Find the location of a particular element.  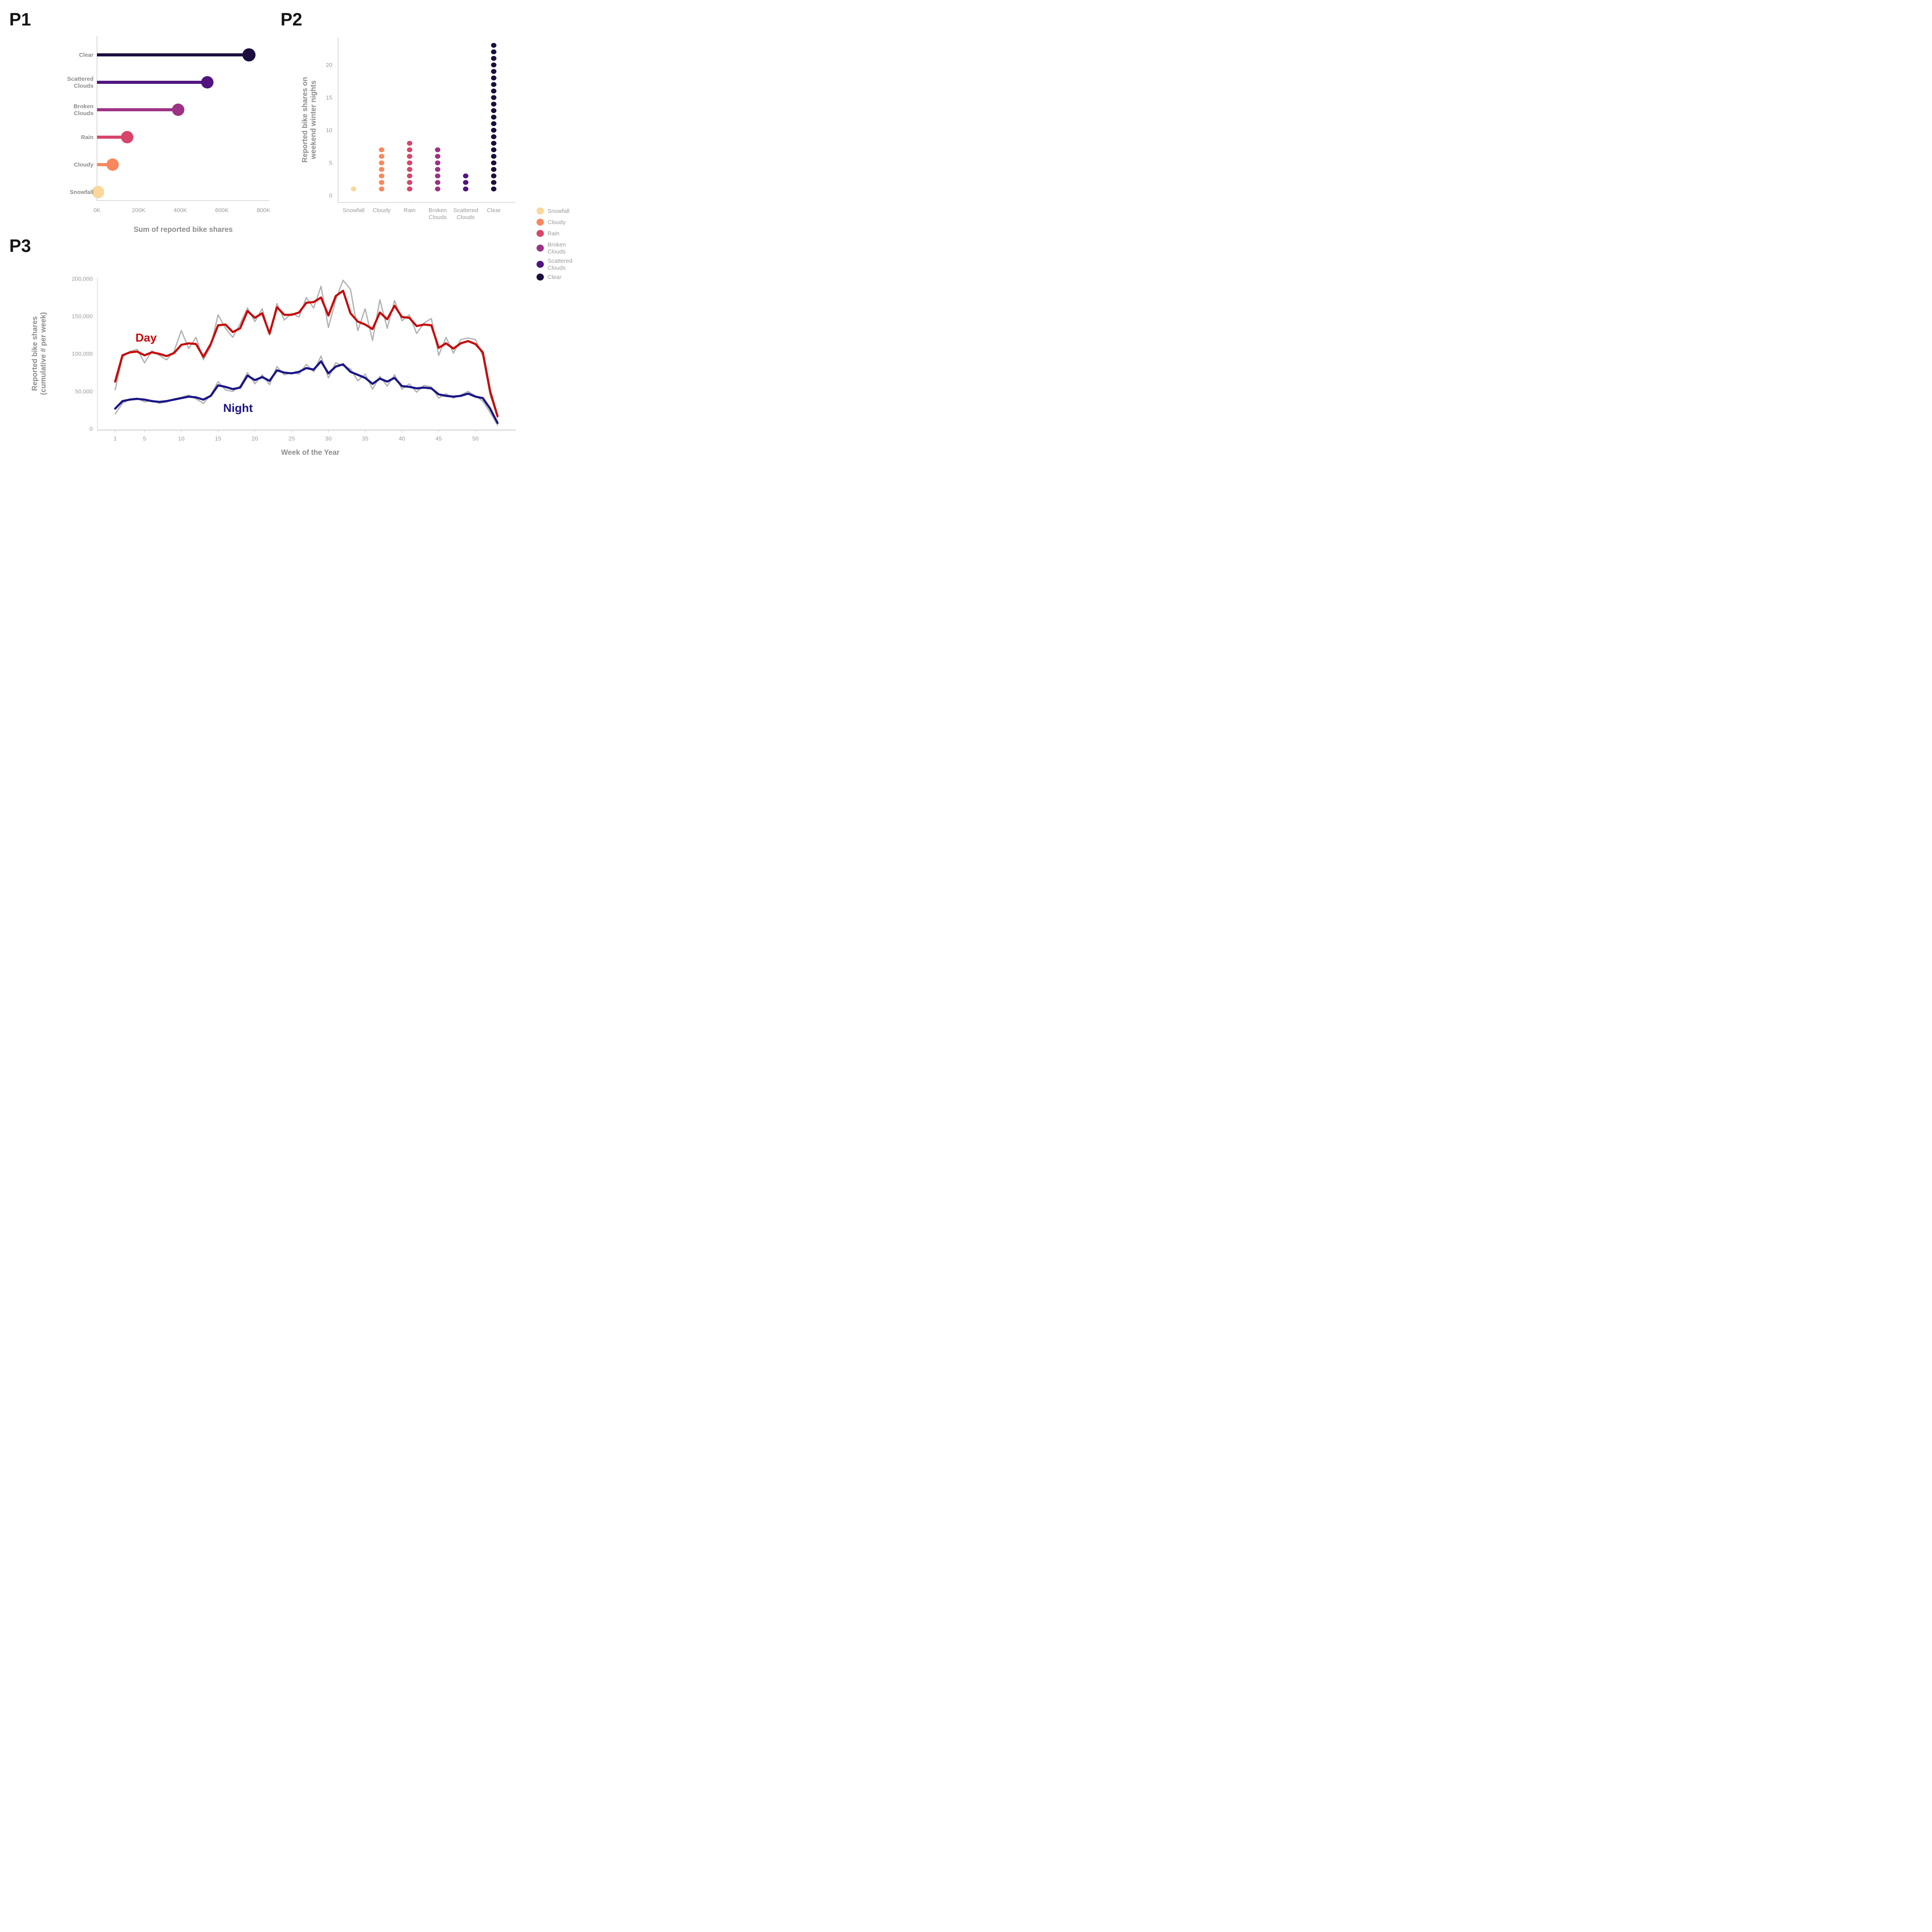

p3-x-tick-25: 25 is located at coordinates (291, 439).